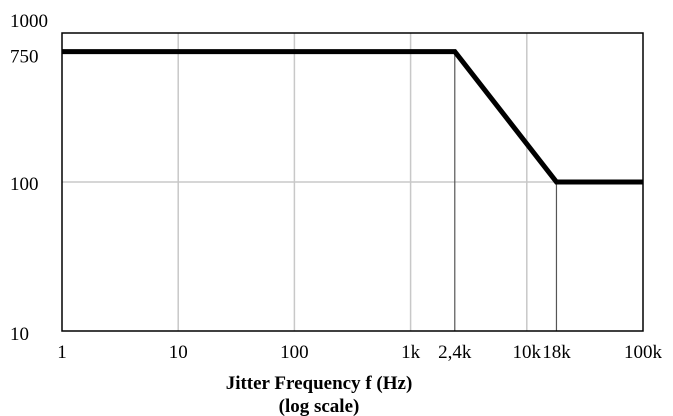  I want to click on x-axis: 1 10 100 1k 2,4k 10k 18k 100k, so click(359, 352).